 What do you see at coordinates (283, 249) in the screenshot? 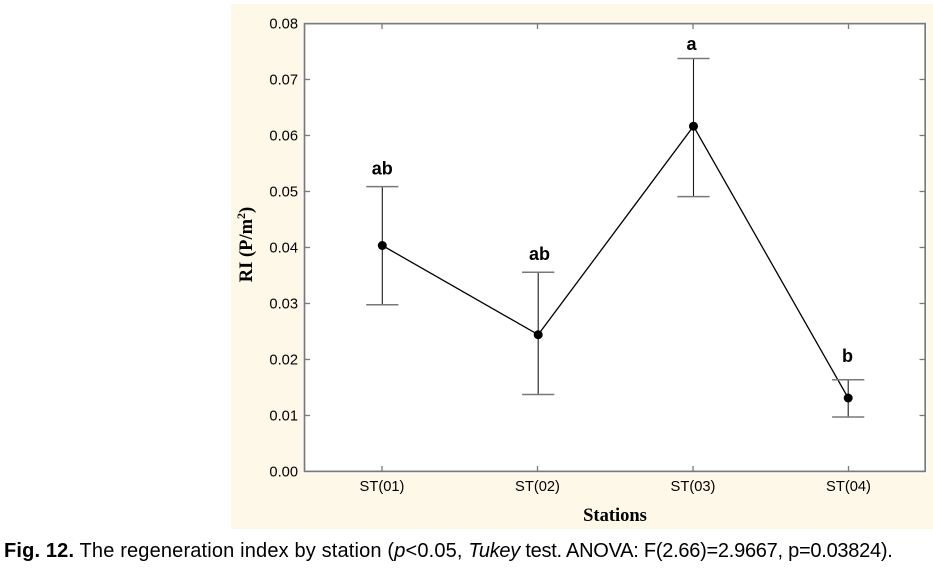
I see `svg-text: 0.04` at bounding box center [283, 249].